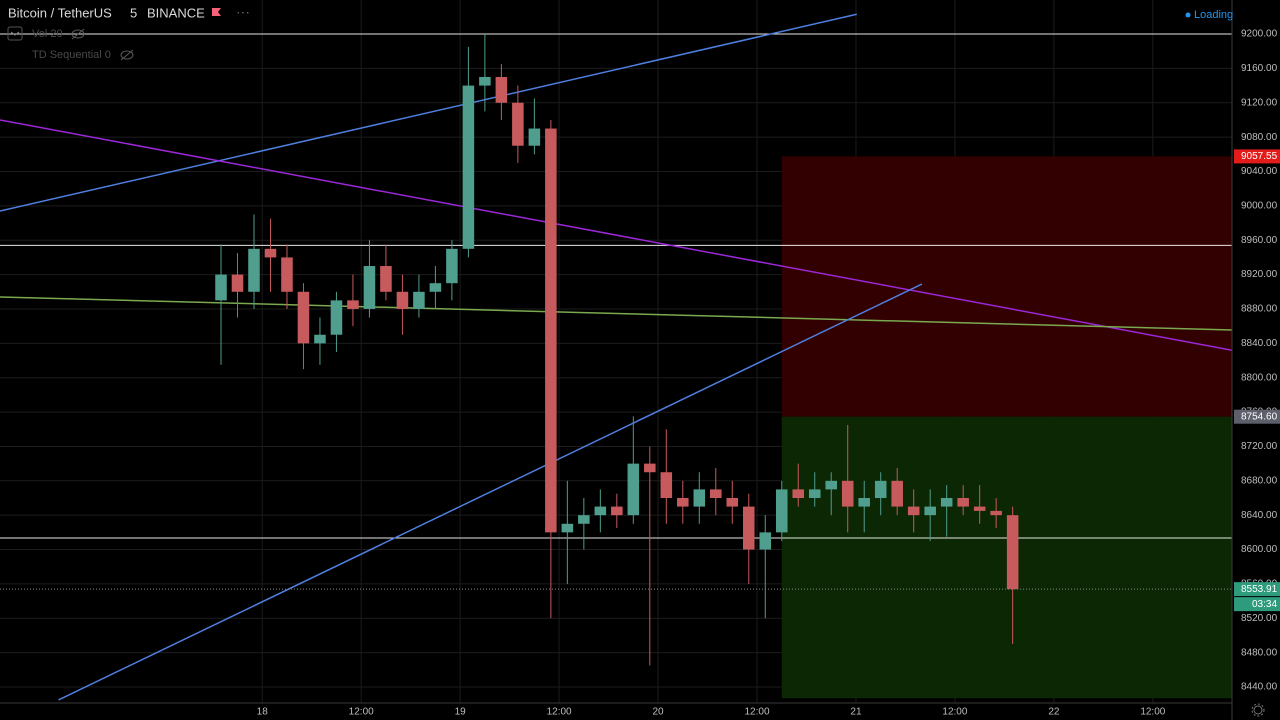 This screenshot has width=1280, height=720. Describe the element at coordinates (1259, 34) in the screenshot. I see `y-tick-label: 9200.00` at that location.